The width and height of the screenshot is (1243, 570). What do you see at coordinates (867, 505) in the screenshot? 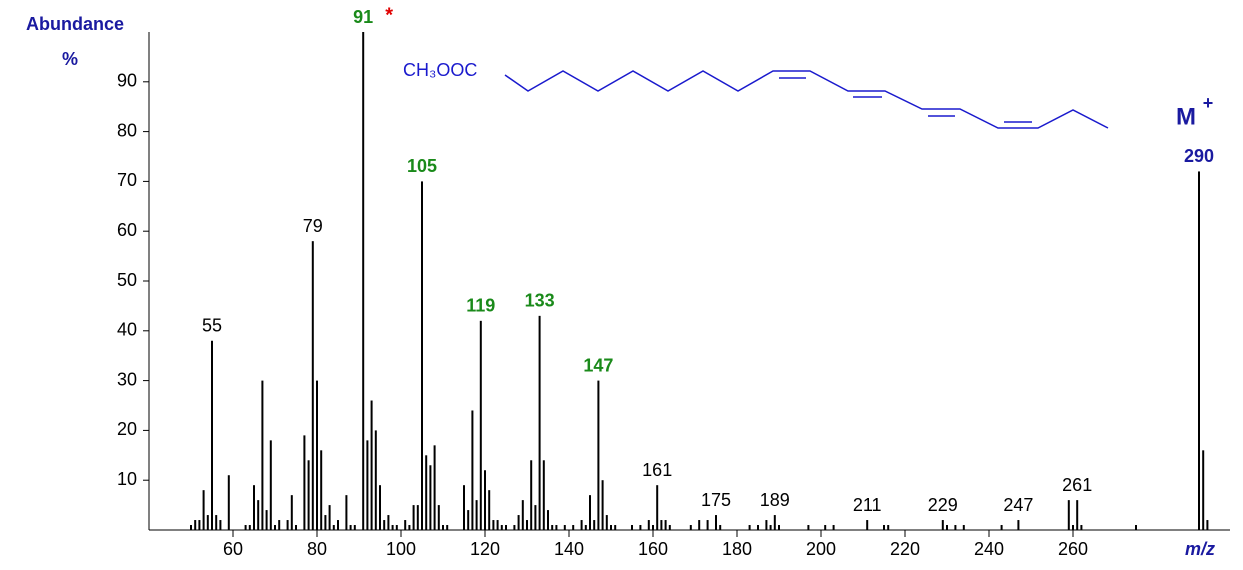
I see `peak-label: 211` at bounding box center [867, 505].